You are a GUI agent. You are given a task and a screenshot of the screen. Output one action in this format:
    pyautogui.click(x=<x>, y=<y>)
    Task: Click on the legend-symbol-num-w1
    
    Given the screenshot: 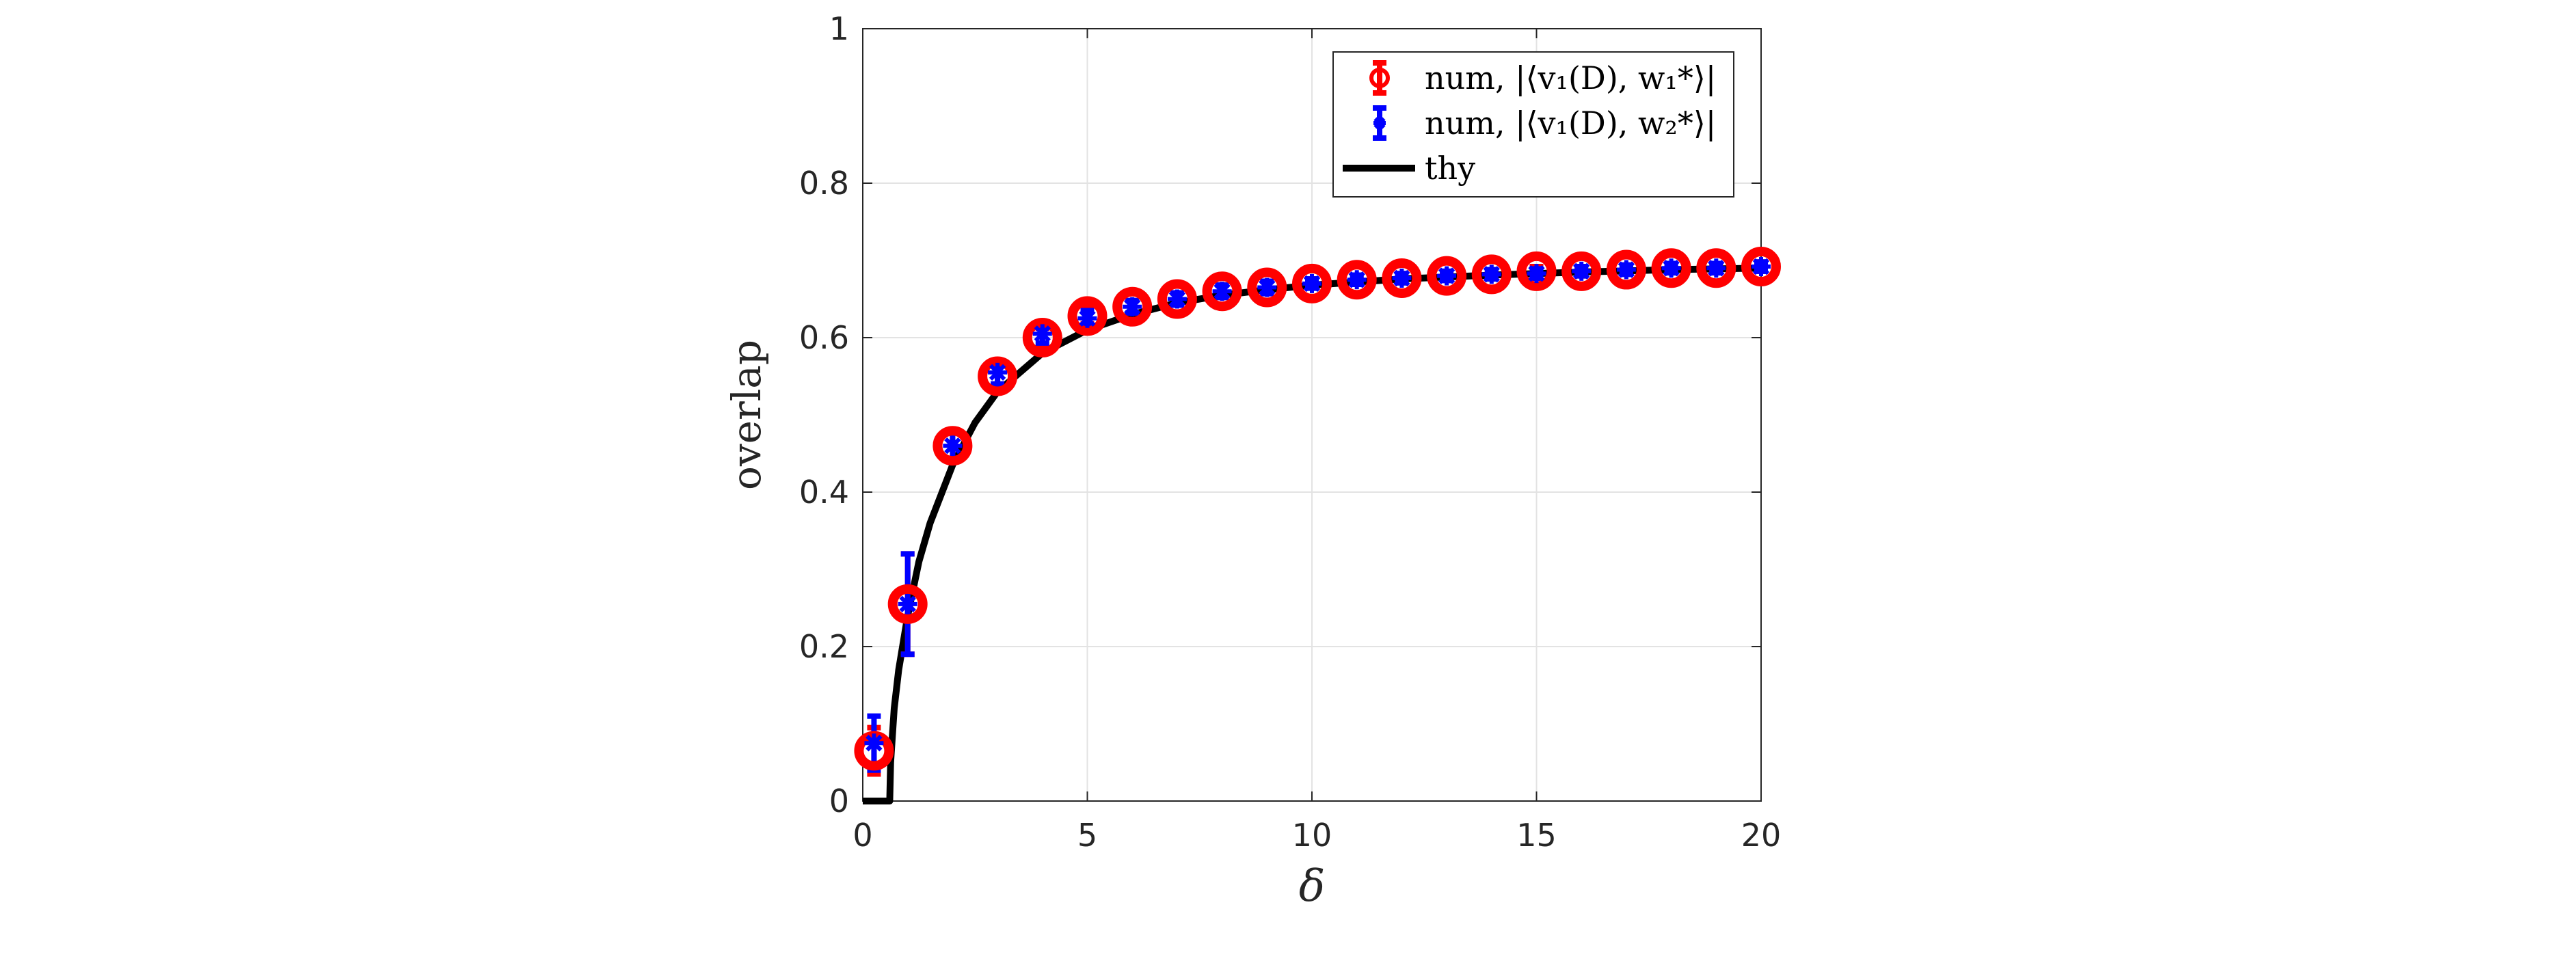 What is the action you would take?
    pyautogui.click(x=1379, y=78)
    